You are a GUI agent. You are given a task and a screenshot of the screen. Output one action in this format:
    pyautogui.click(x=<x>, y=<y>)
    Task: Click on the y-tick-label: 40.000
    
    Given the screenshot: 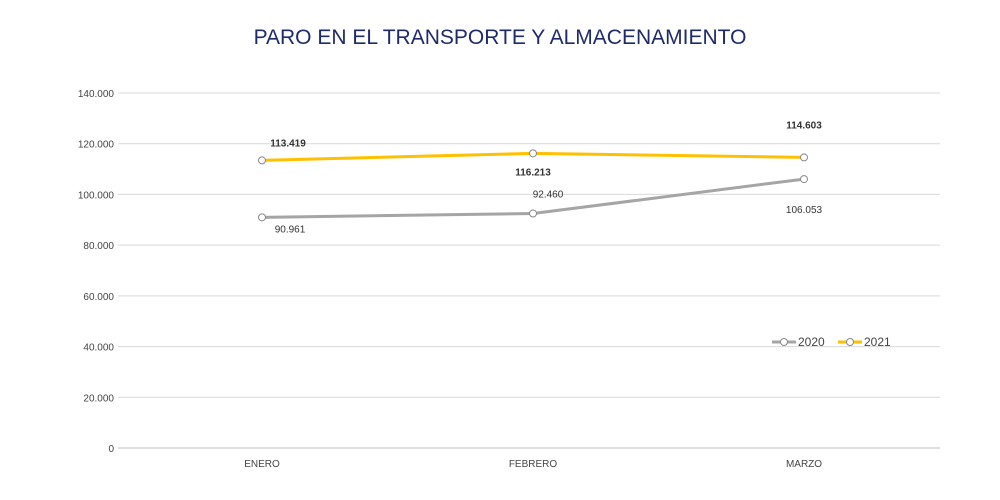 What is the action you would take?
    pyautogui.click(x=98, y=348)
    